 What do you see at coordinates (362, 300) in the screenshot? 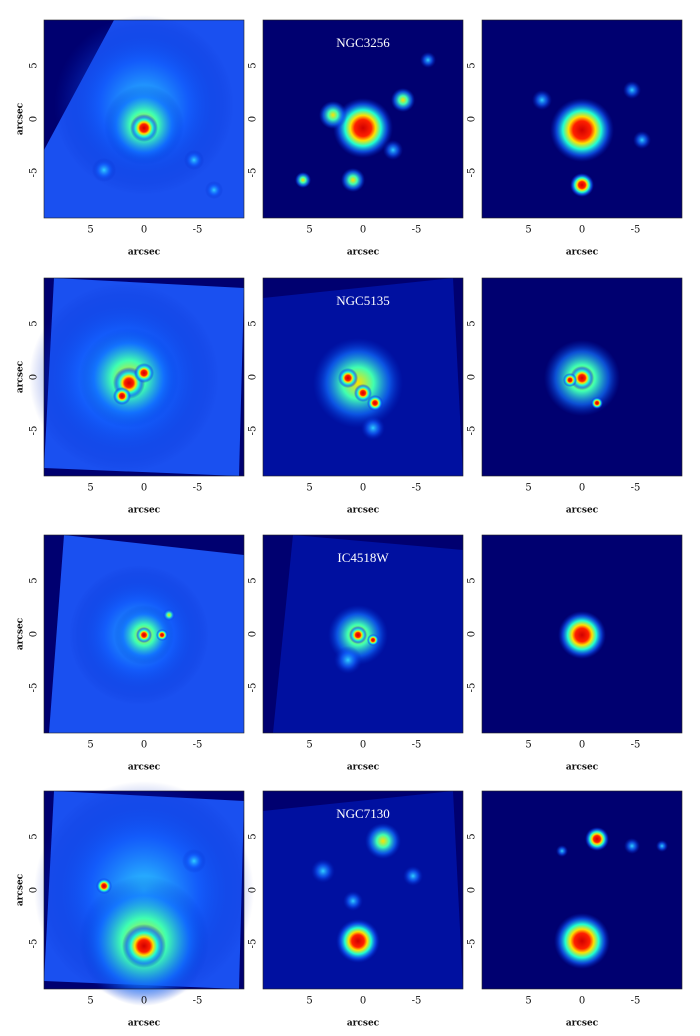
I see `panel-title: NGC5135` at bounding box center [362, 300].